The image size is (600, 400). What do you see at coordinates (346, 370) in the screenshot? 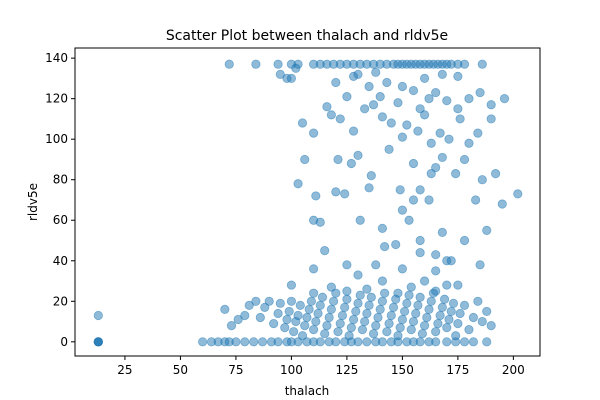
I see `x-tick-label: 125` at bounding box center [346, 370].